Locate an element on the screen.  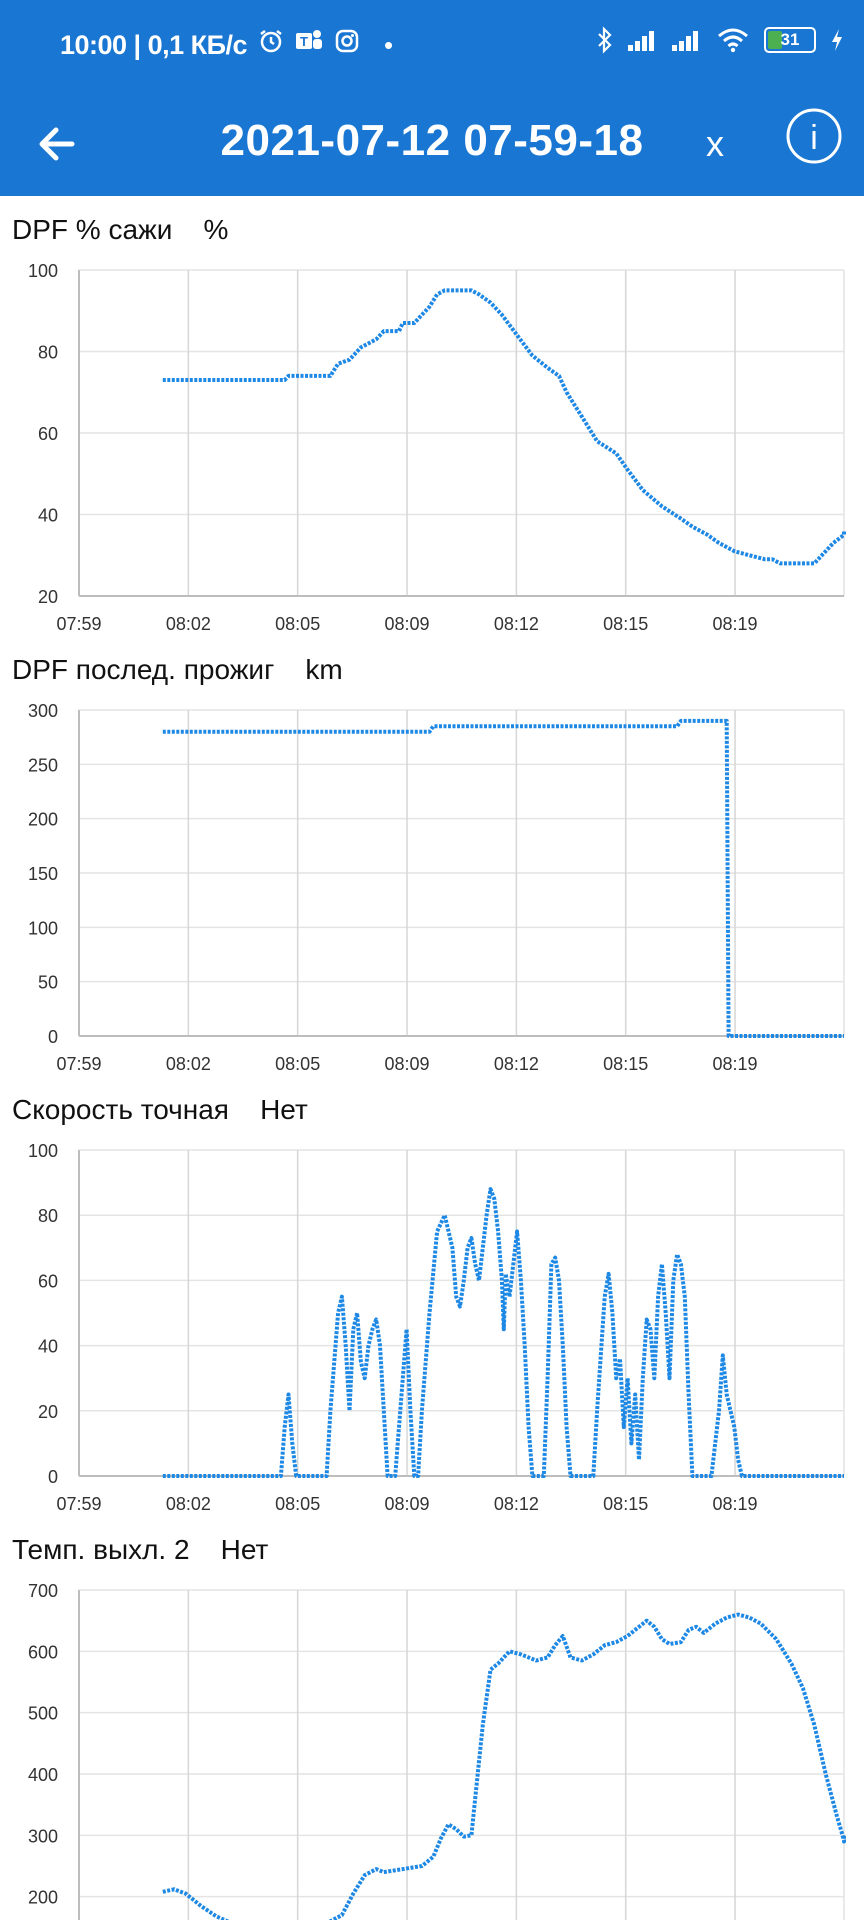
charging-icon is located at coordinates (837, 40).